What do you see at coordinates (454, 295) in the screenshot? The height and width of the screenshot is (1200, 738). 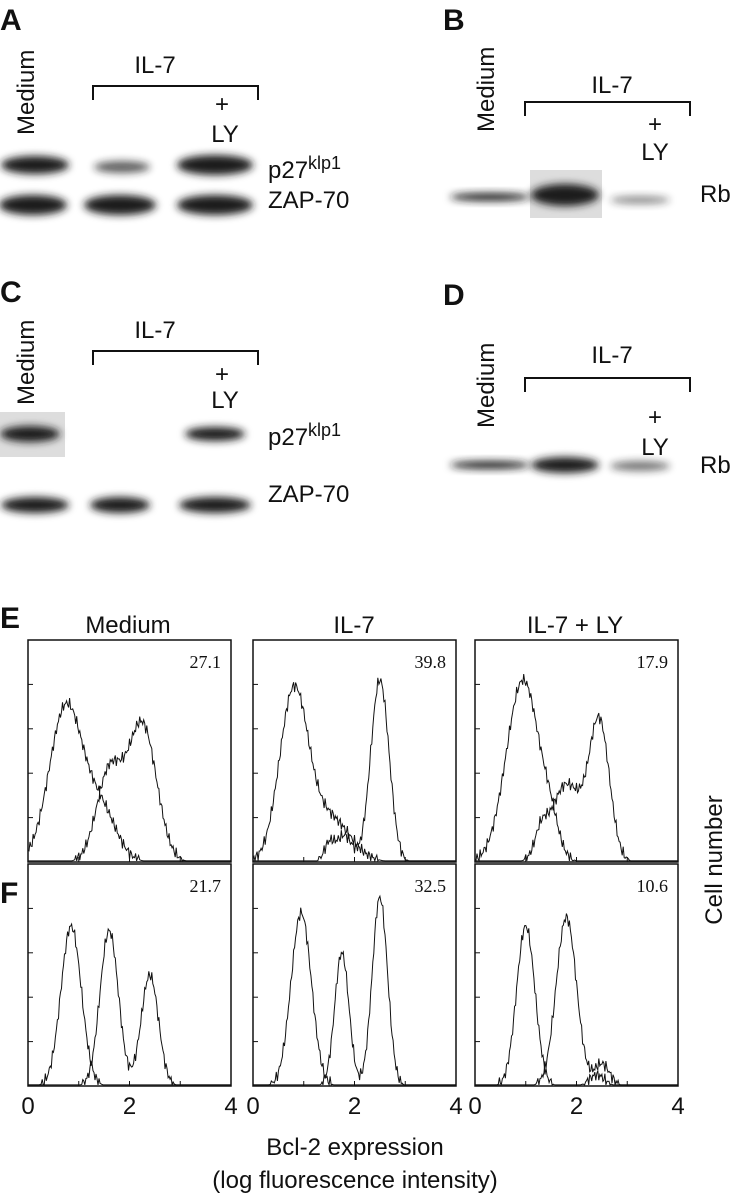 I see `panel-letter: D` at bounding box center [454, 295].